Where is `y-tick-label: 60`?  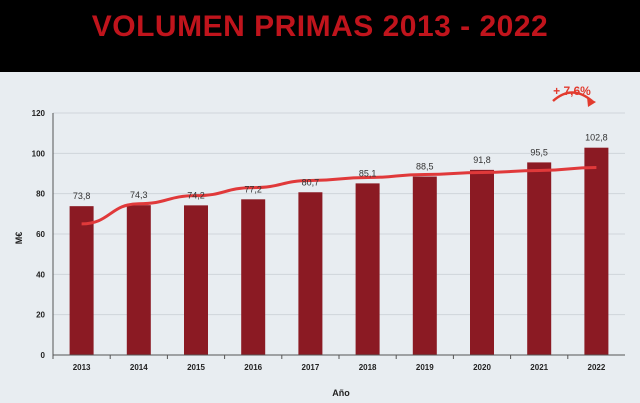 y-tick-label: 60 is located at coordinates (40, 234).